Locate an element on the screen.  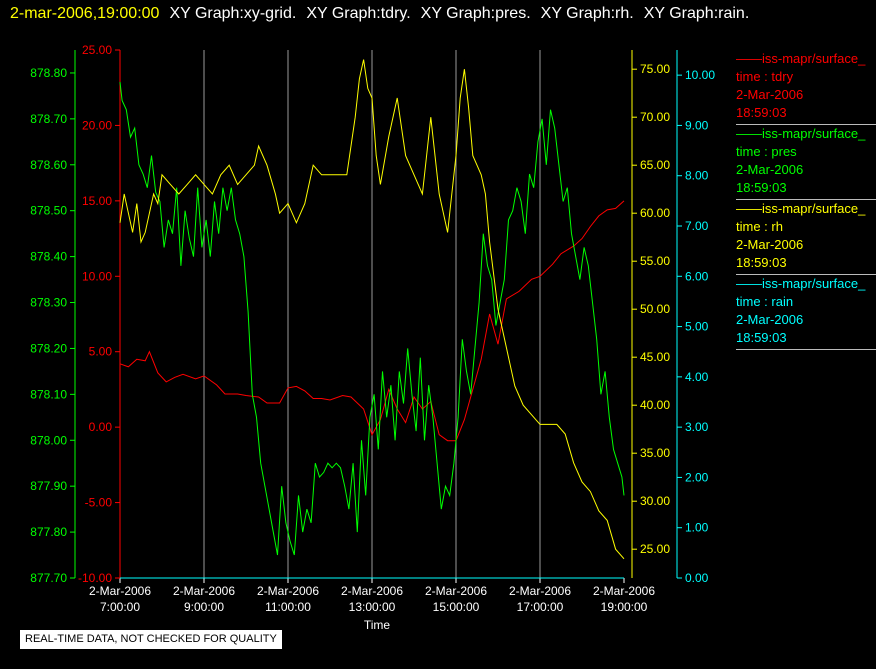
rh-tick-label: 45.00 is located at coordinates (655, 357).